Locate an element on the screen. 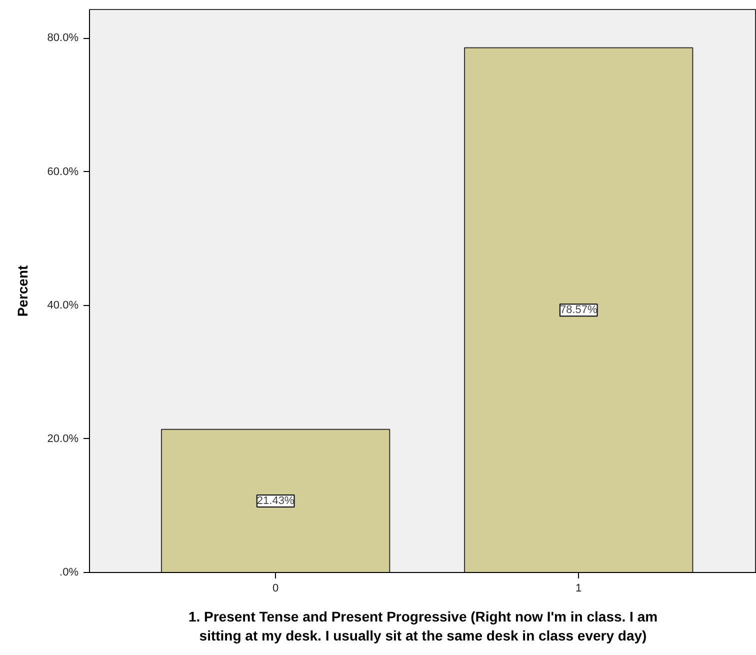 This screenshot has width=756, height=655. y-axis-title: Percent is located at coordinates (22, 290).